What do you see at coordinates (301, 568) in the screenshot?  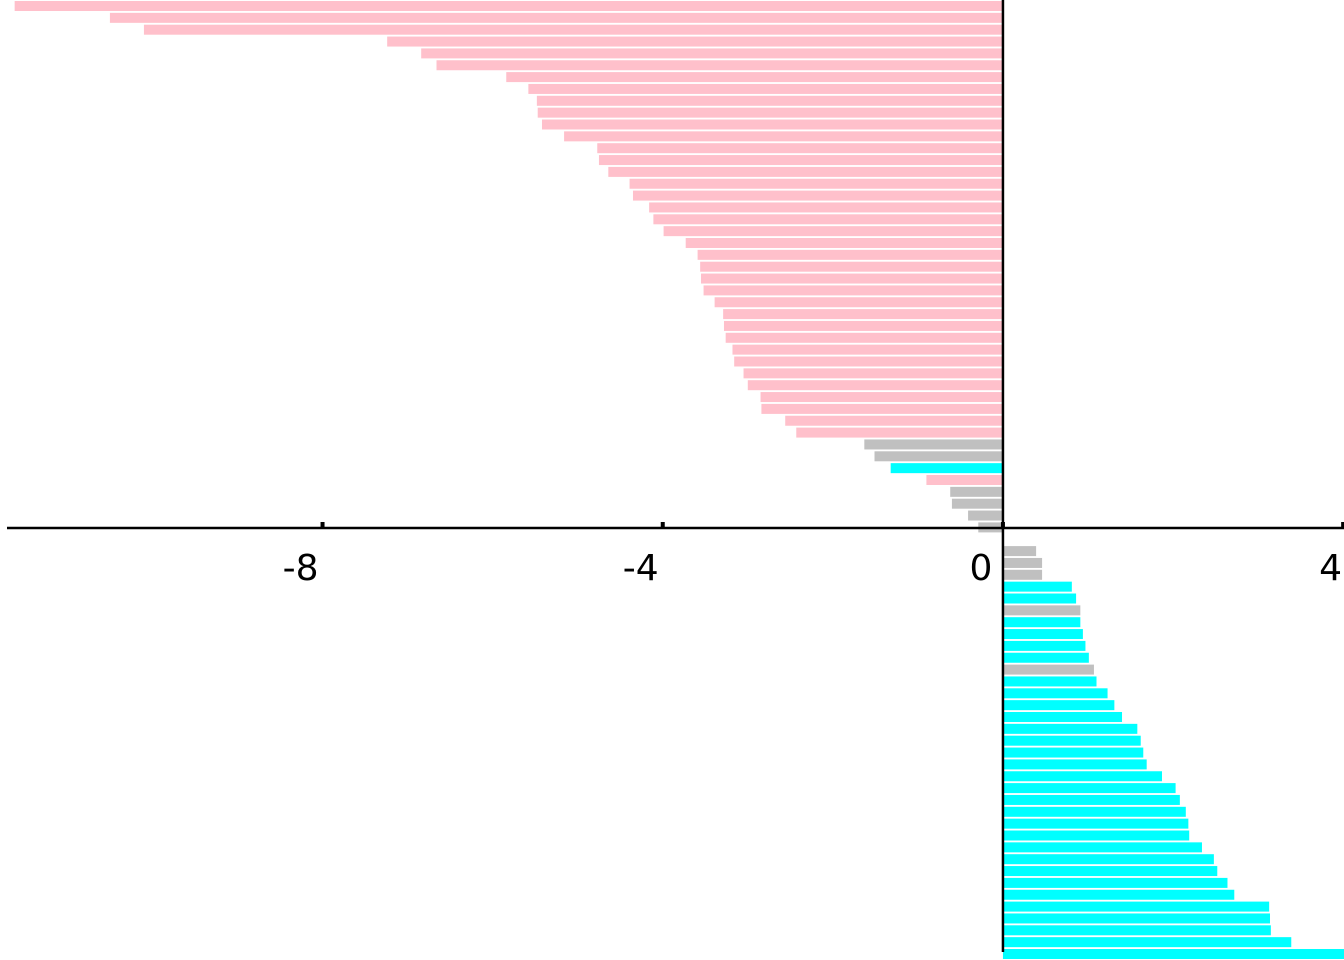 I see `x-tick-label: -8` at bounding box center [301, 568].